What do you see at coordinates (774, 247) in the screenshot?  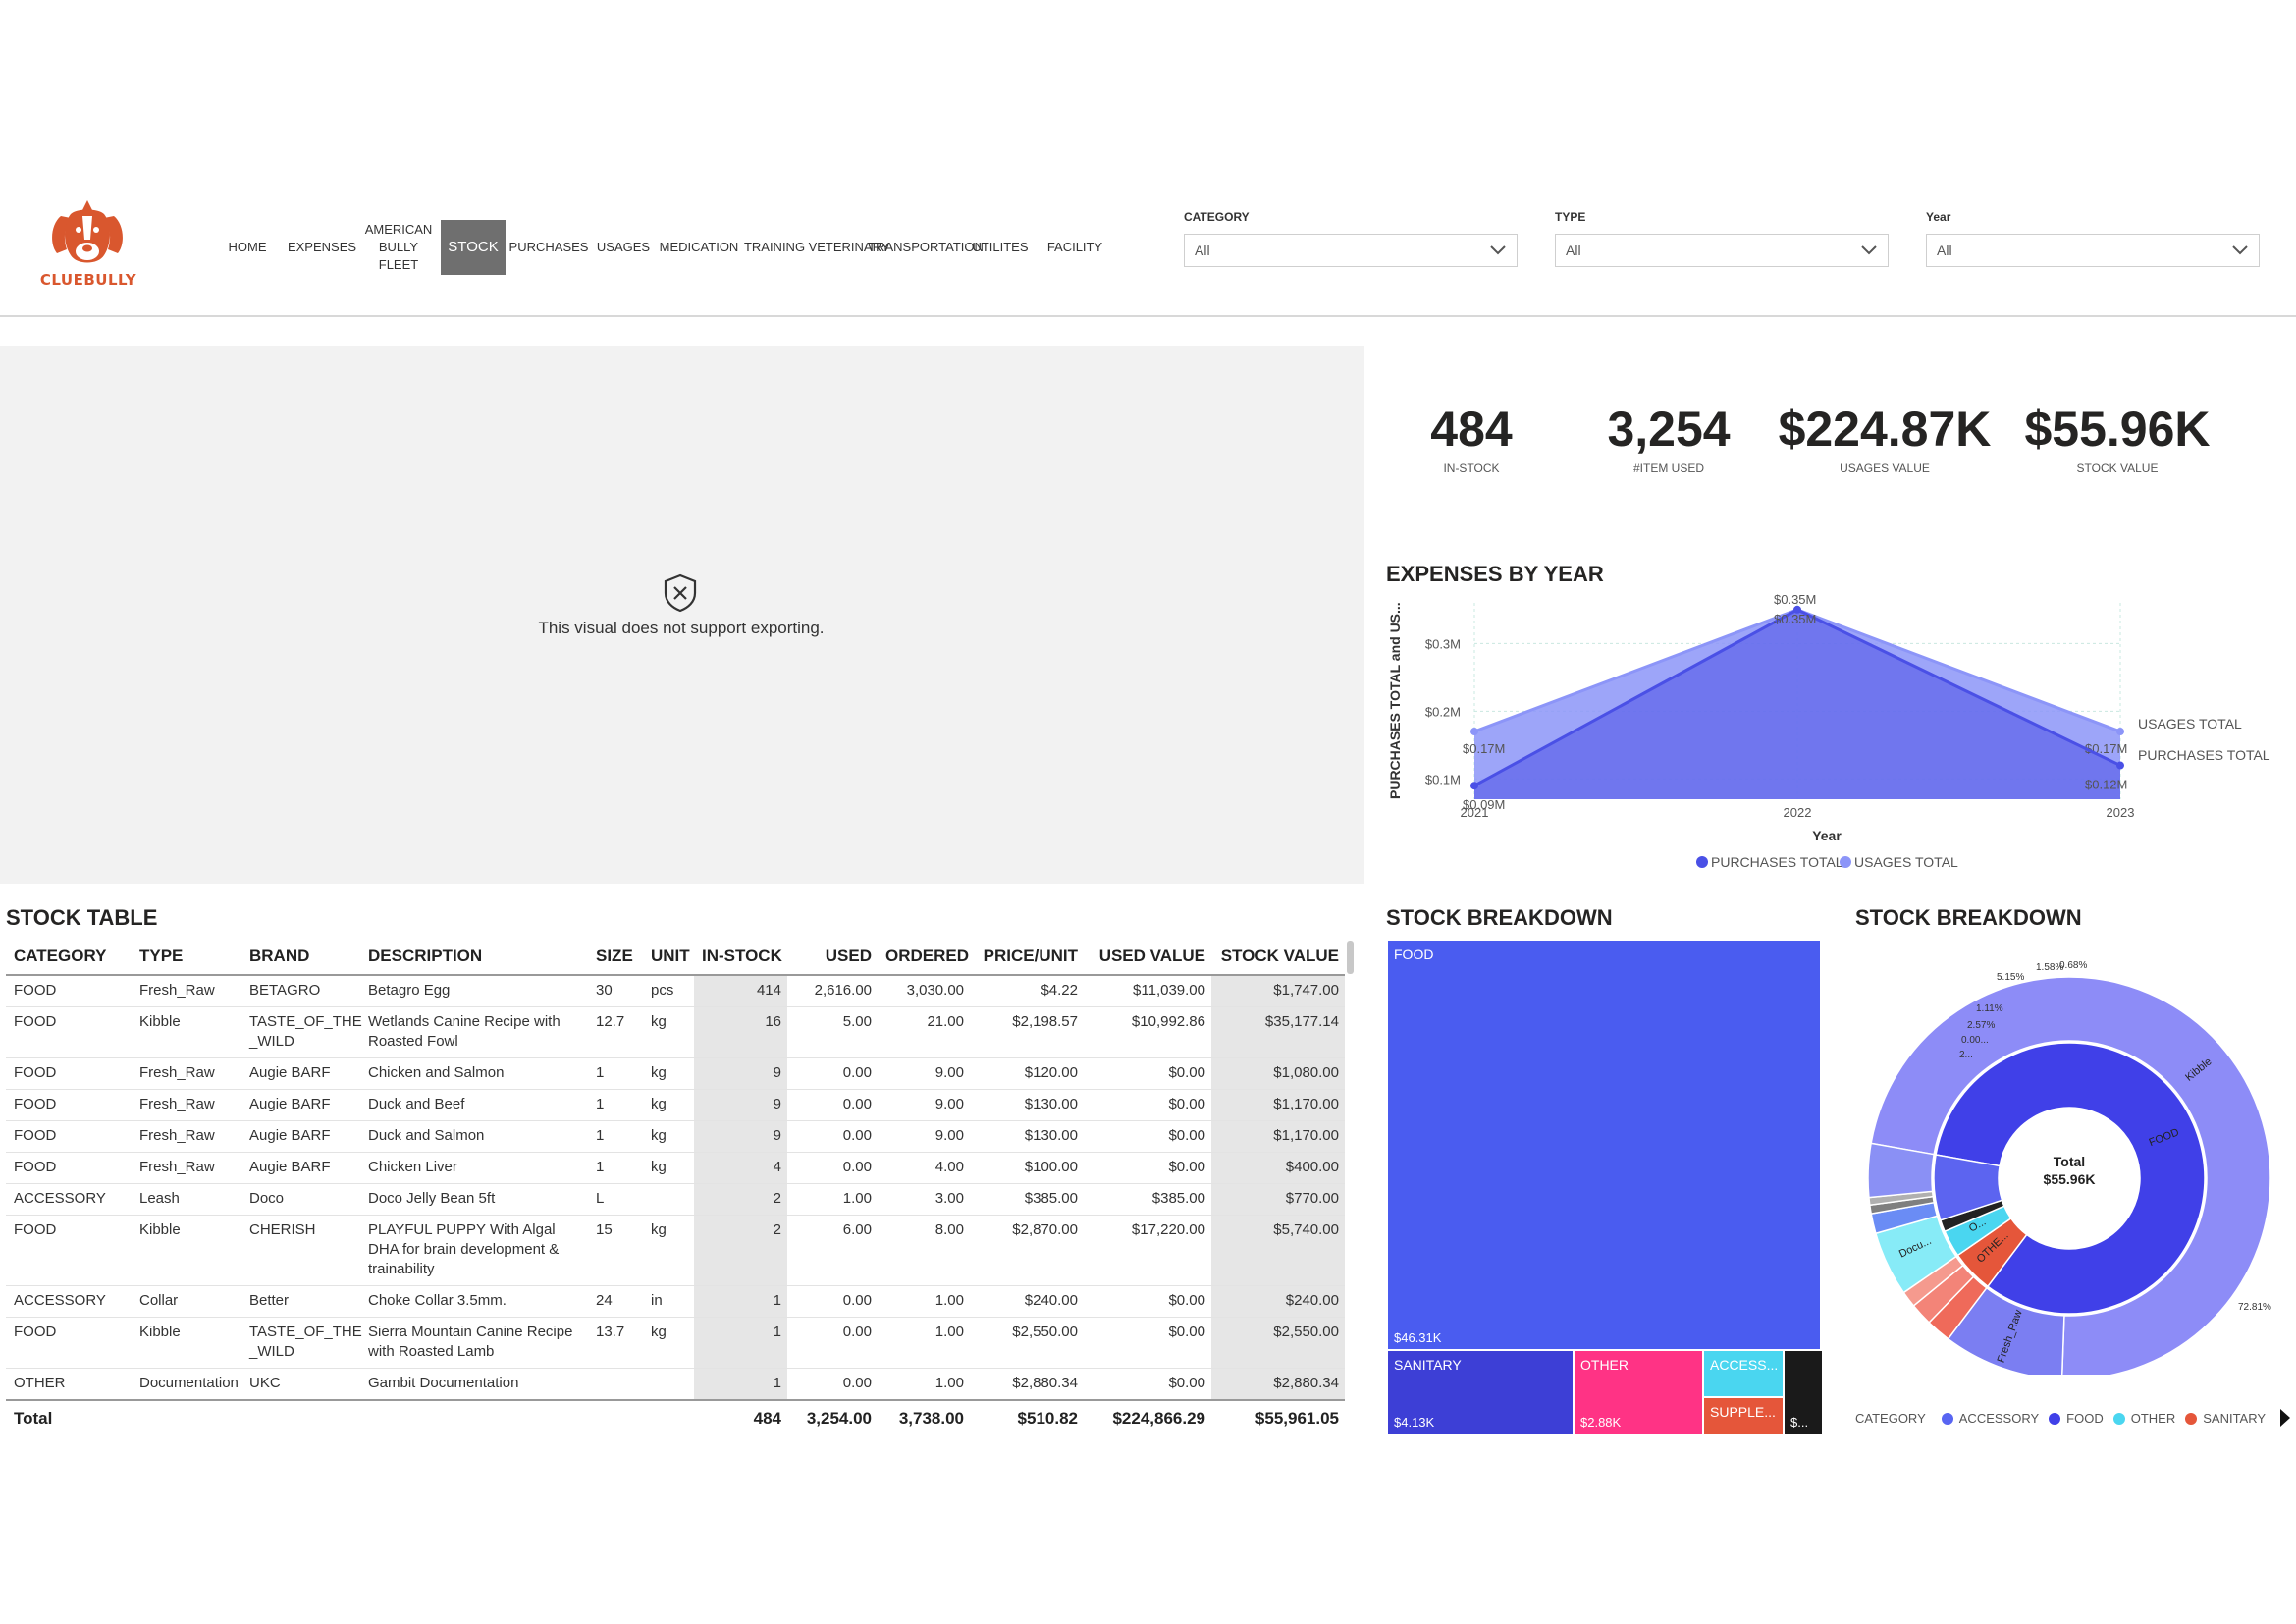 I see `nav-tab-training: TRAINING` at bounding box center [774, 247].